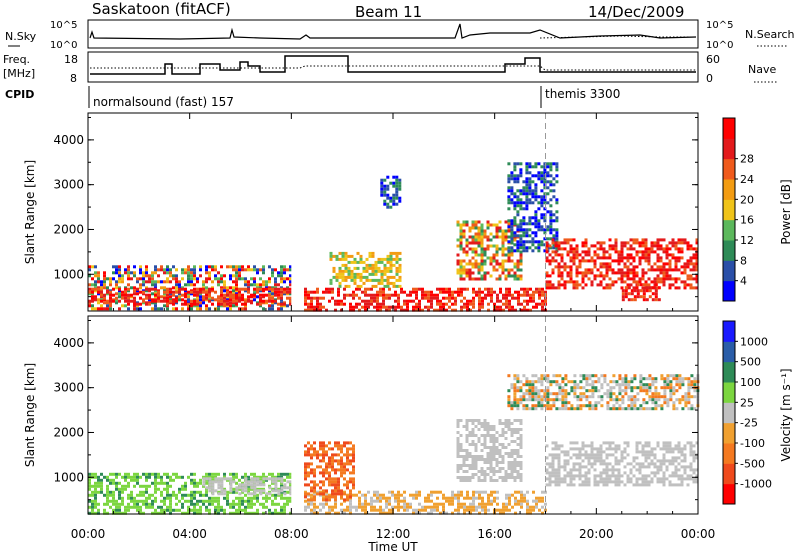  Describe the element at coordinates (747, 179) in the screenshot. I see `colorbar-tick-label: 24` at that location.